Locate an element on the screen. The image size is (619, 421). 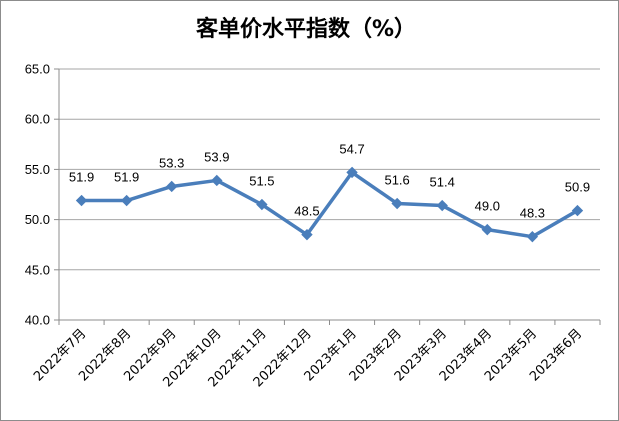
data-label: 53.3 is located at coordinates (171, 162).